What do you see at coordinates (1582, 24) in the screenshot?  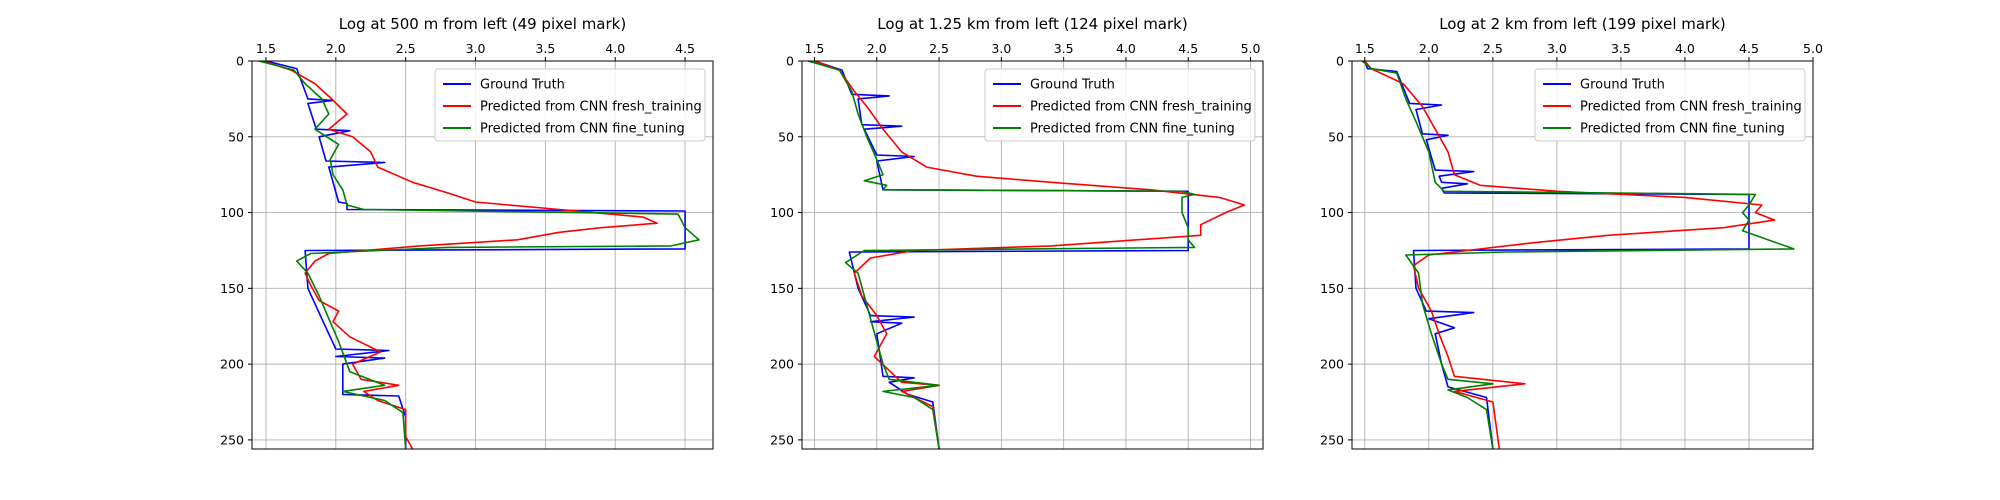 I see `chart-title: Log at 2 km from left (199 pixel mark)` at bounding box center [1582, 24].